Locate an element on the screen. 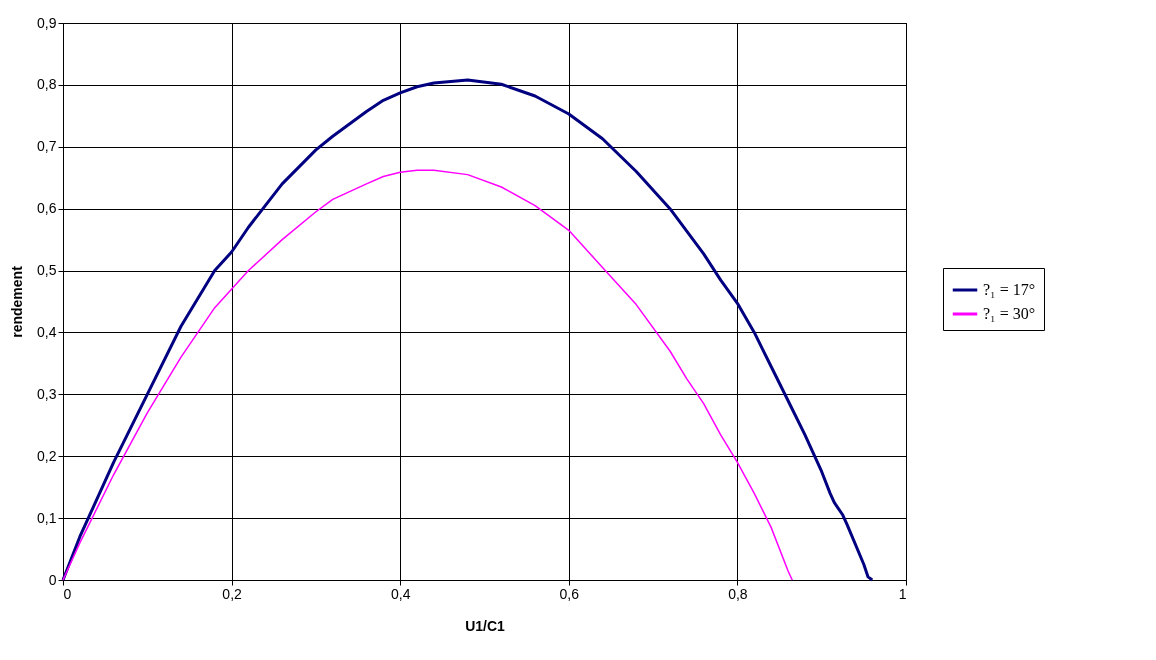 Image resolution: width=1156 pixels, height=660 pixels. y-tick-label: 0,9 is located at coordinates (47, 22).